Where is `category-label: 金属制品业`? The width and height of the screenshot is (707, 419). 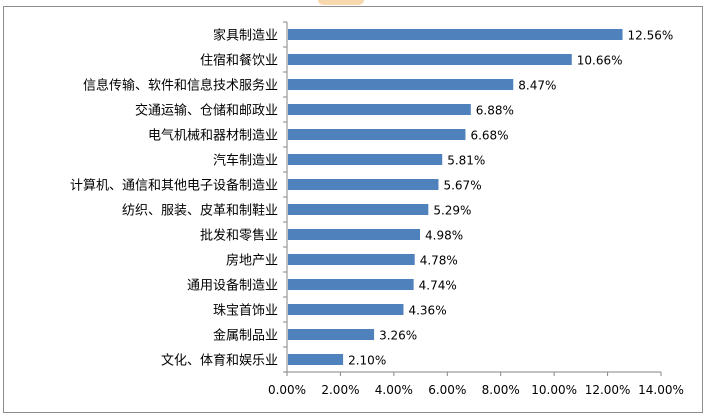 category-label: 金属制品业 is located at coordinates (245, 336).